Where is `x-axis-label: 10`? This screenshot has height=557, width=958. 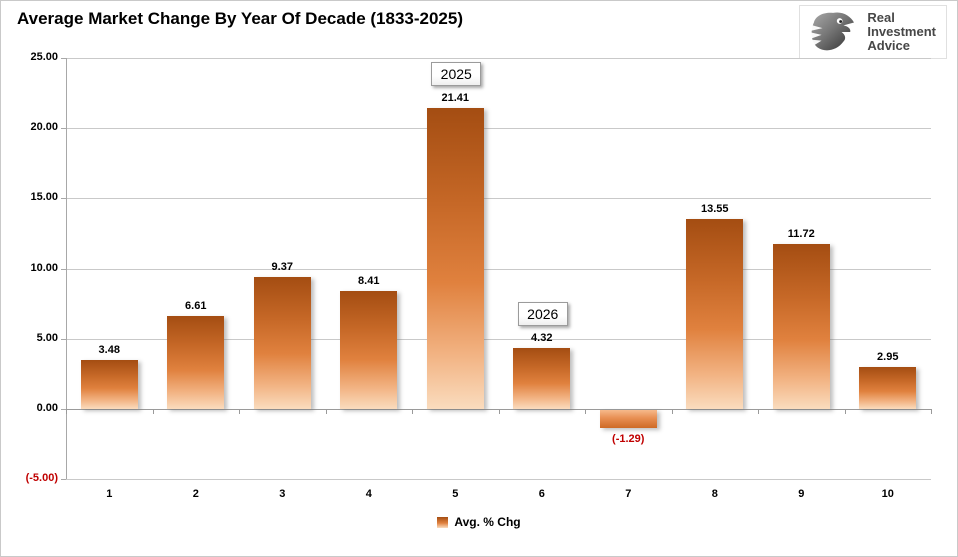
x-axis-label: 10 is located at coordinates (887, 494).